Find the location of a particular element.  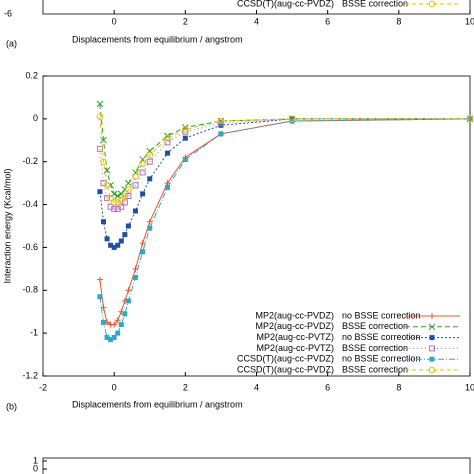

y-axis-label: Interaction energy (Kcal/mol) is located at coordinates (7, 225).